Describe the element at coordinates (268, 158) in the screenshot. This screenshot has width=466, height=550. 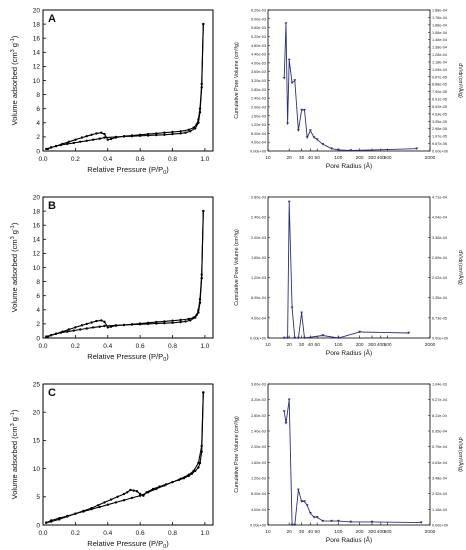
I see `x-tick-label: 10` at that location.